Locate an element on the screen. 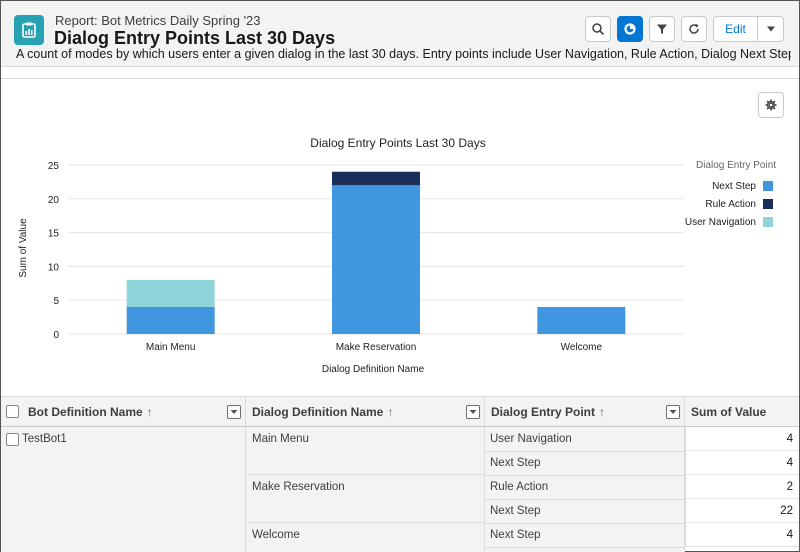 The width and height of the screenshot is (800, 552). column-header-dialog-definition: Dialog Definition Name ↑ is located at coordinates (365, 412).